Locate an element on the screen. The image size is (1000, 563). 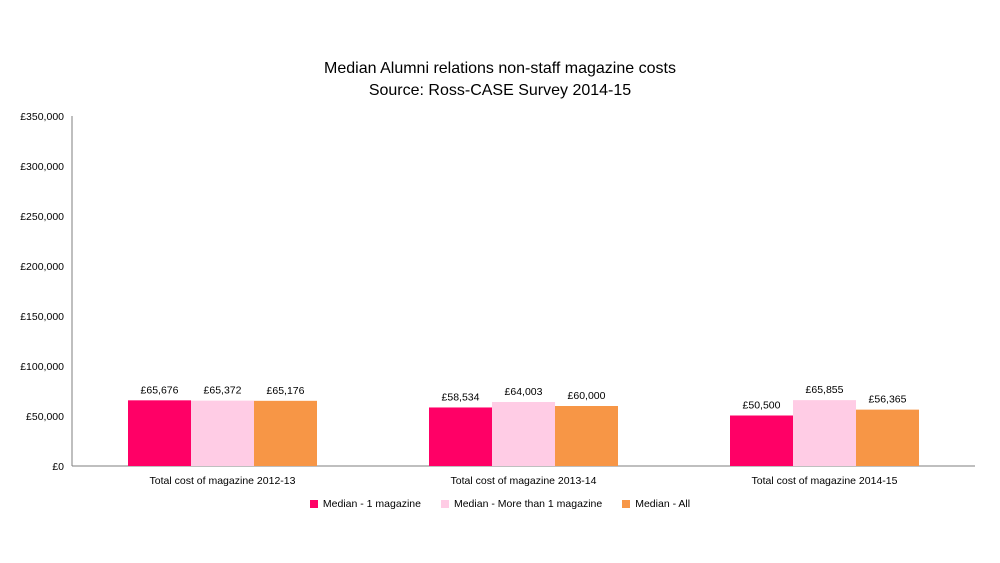
legend-item: Median - 1 magazine is located at coordinates (365, 504).